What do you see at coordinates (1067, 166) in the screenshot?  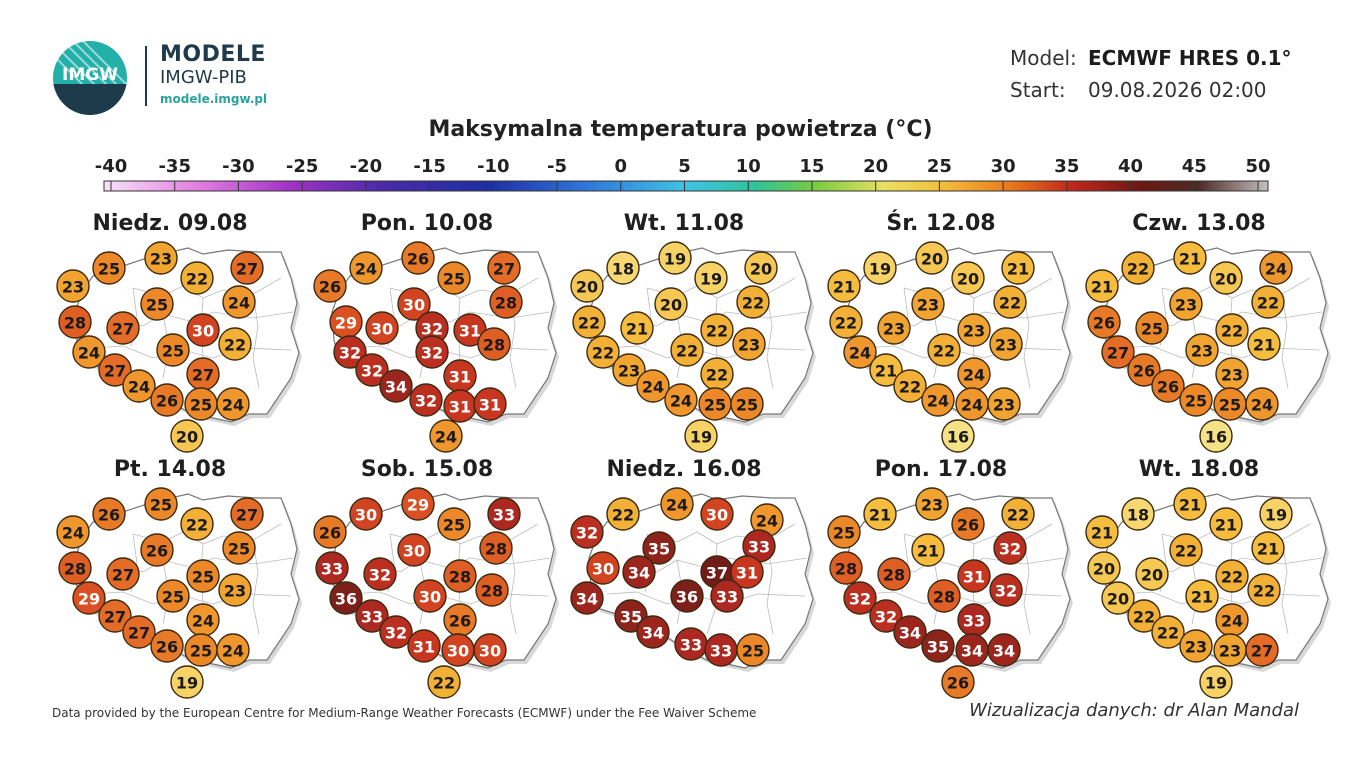 I see `colorbar-tick-label: 35` at bounding box center [1067, 166].